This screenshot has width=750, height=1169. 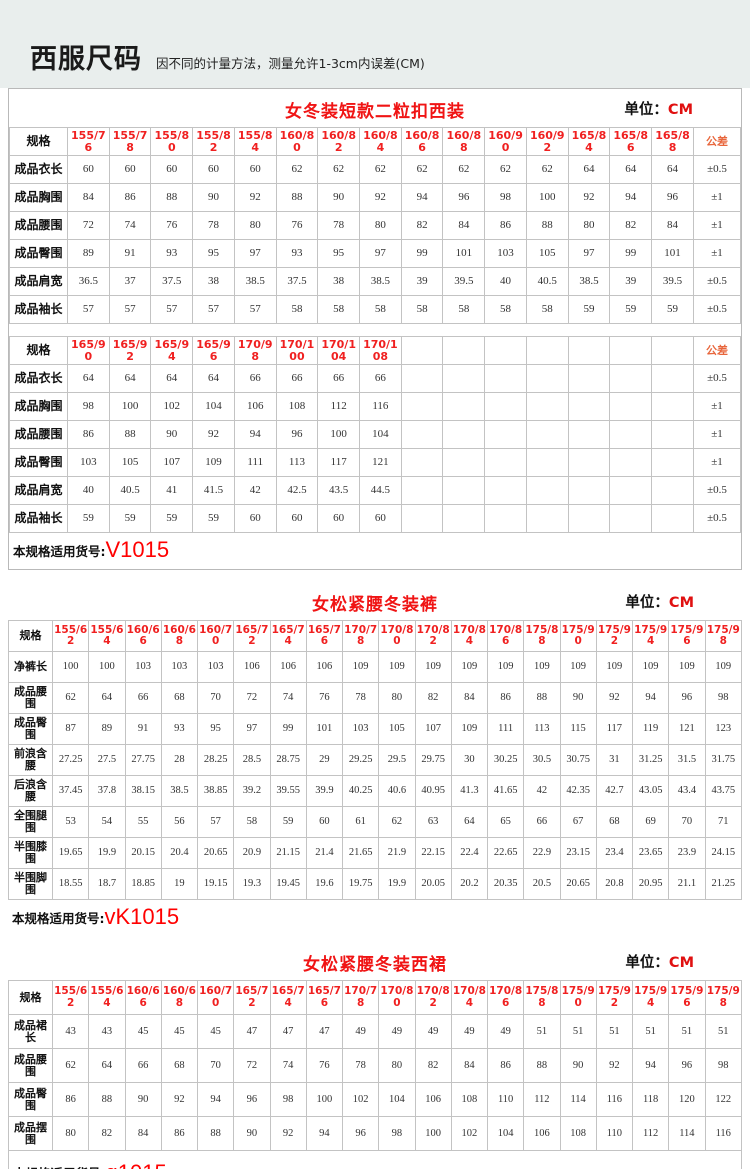 What do you see at coordinates (680, 110) in the screenshot?
I see `unit-value: CM` at bounding box center [680, 110].